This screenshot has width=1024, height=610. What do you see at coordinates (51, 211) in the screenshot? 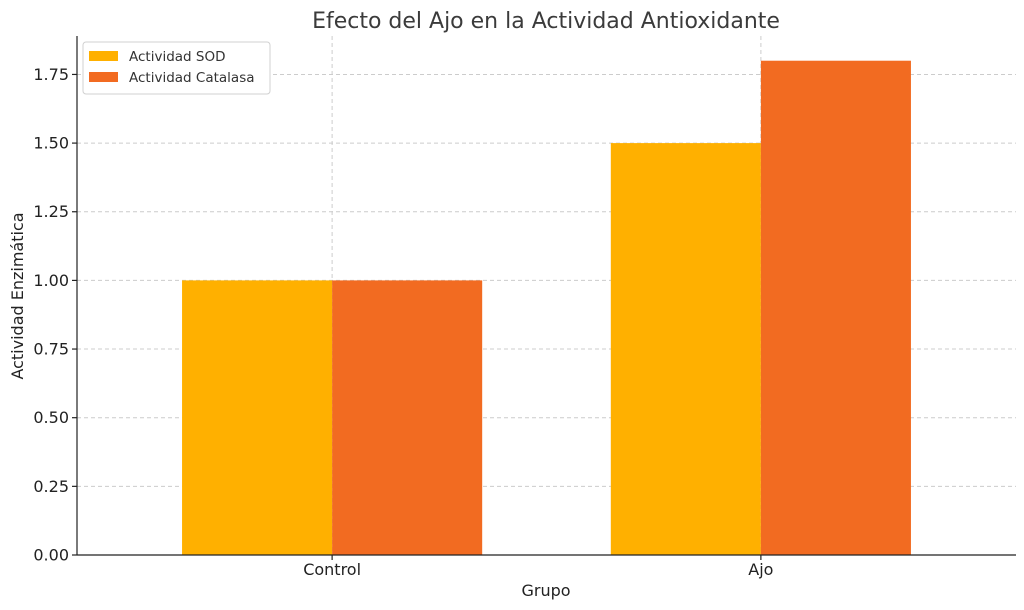
I see `y-tick-label: 1.25` at bounding box center [51, 211].